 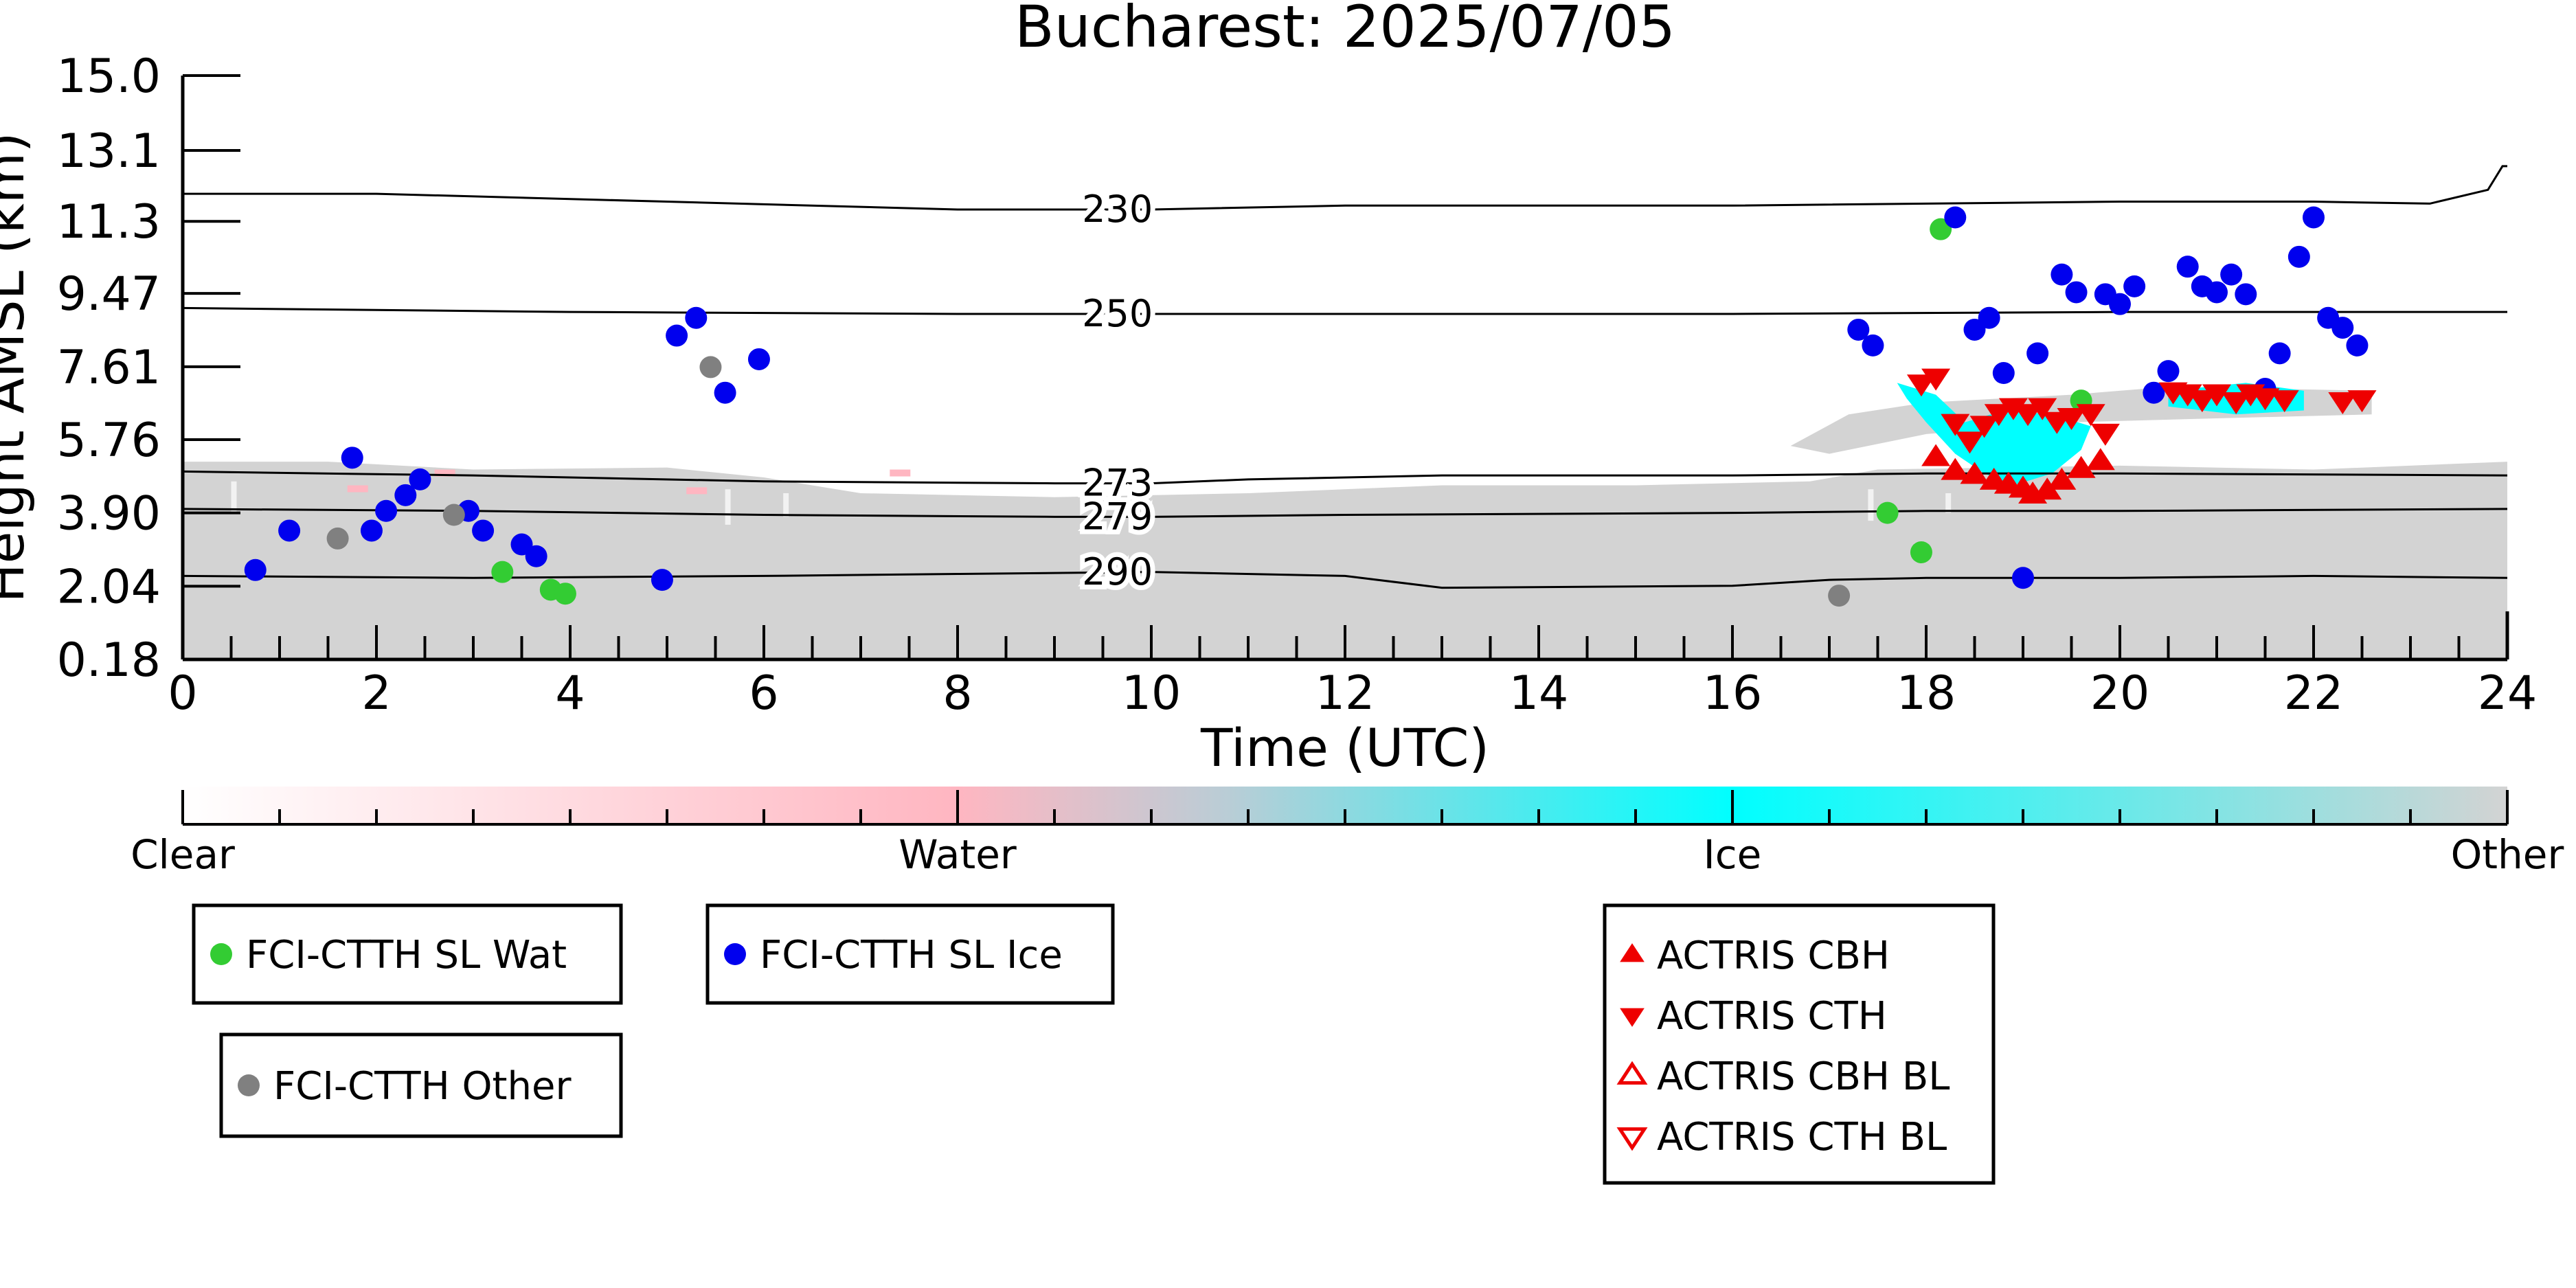 I want to click on x-tick-label: 16, so click(x=1733, y=693).